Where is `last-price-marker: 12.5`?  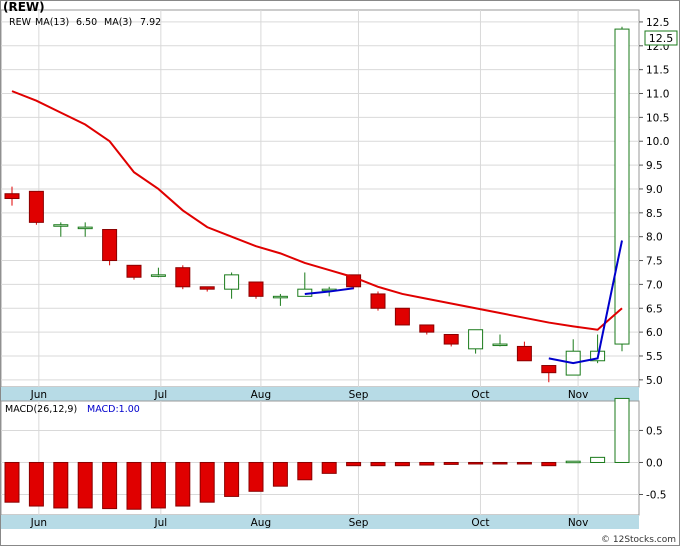
last-price-marker: 12.5 is located at coordinates (661, 38).